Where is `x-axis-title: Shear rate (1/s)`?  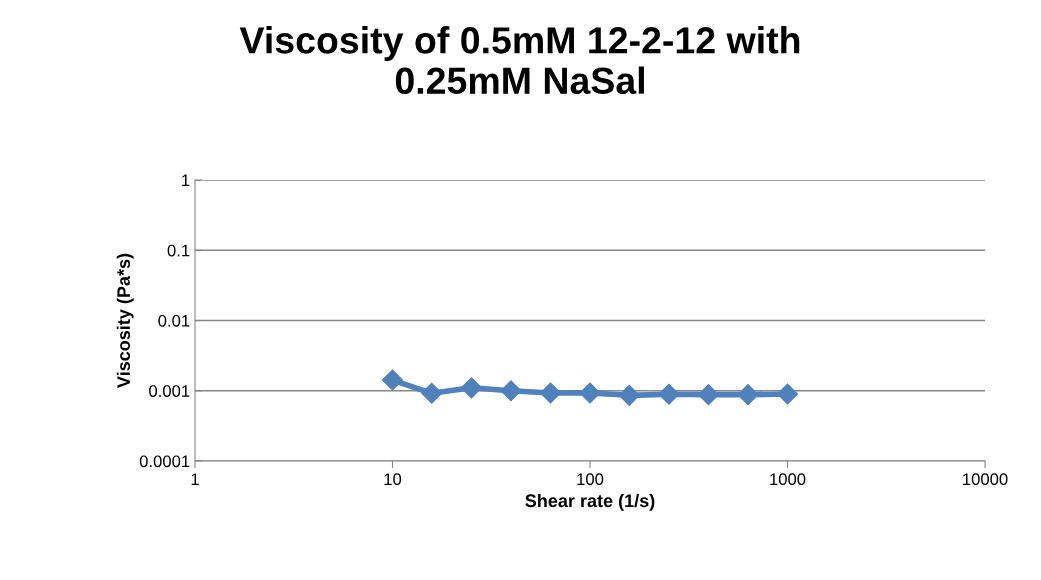 x-axis-title: Shear rate (1/s) is located at coordinates (590, 502).